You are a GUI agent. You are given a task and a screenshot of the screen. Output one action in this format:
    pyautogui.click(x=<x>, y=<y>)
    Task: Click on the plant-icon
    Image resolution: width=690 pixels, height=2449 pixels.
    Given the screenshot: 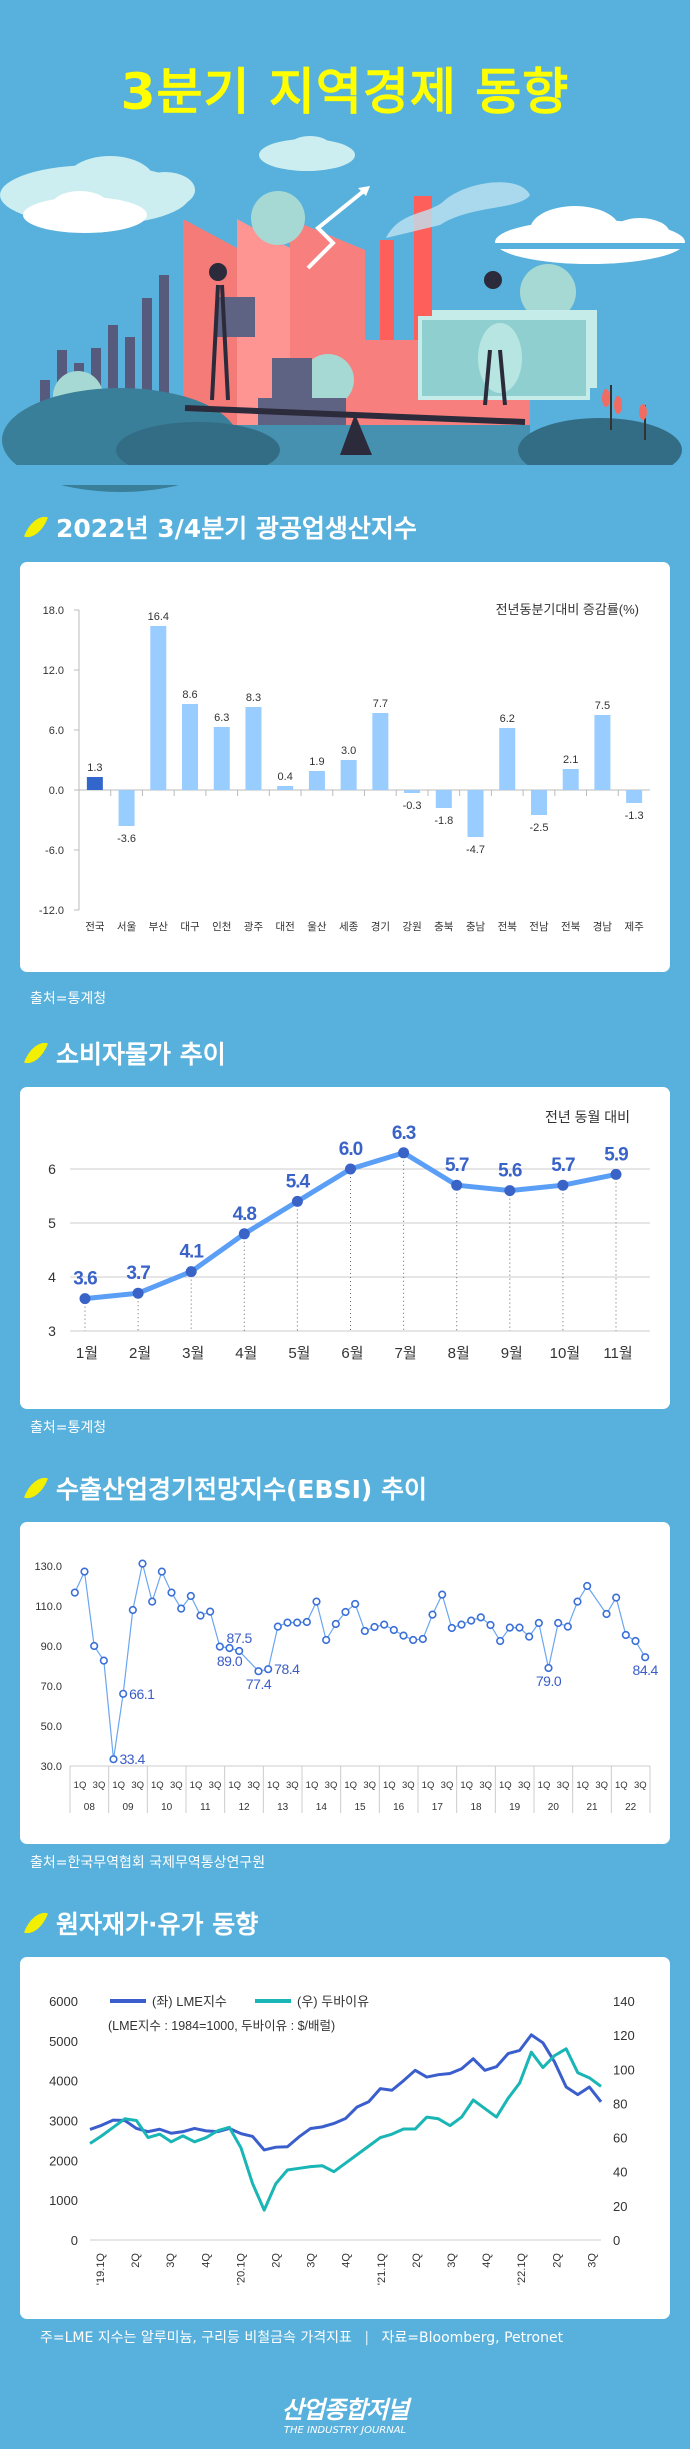 What is the action you would take?
    pyautogui.click(x=624, y=412)
    